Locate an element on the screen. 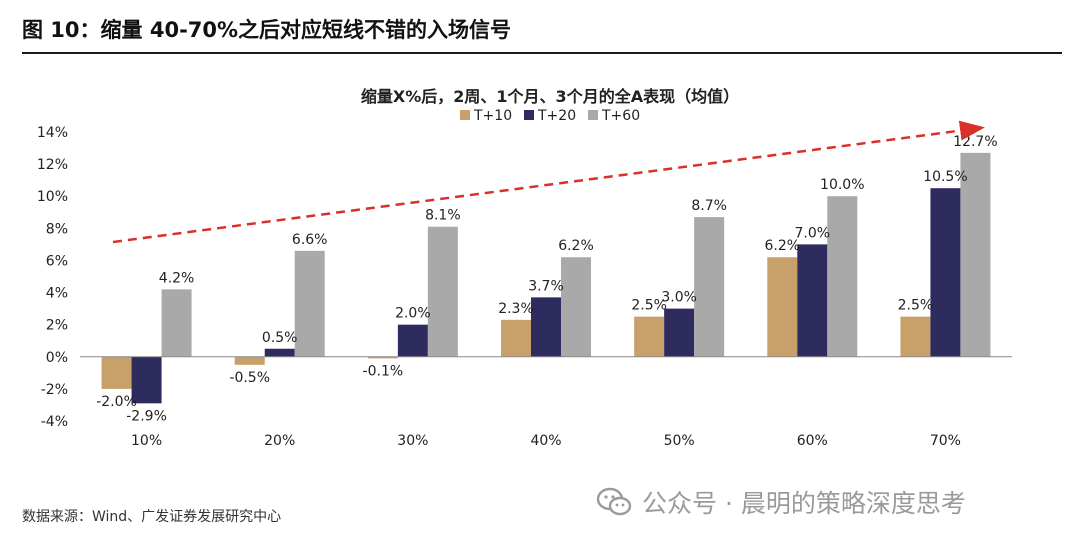 This screenshot has width=1080, height=545. data-label: 10.5% is located at coordinates (945, 177).